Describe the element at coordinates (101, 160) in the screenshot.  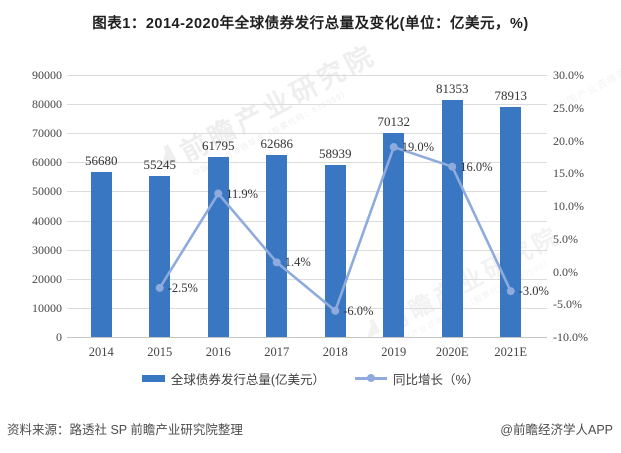
I see `bar-value-label: 56680` at that location.